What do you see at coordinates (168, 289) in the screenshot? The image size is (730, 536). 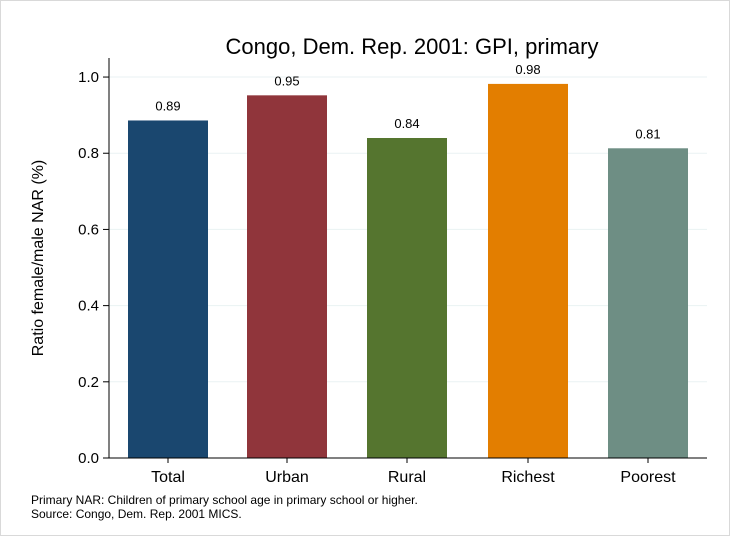 I see `bar-total` at bounding box center [168, 289].